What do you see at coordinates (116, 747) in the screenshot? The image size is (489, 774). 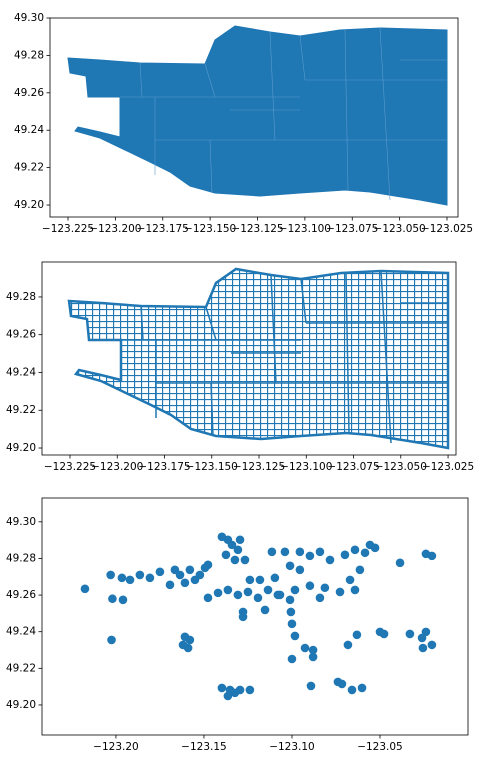 I see `x-tick-label: −123.20` at bounding box center [116, 747].